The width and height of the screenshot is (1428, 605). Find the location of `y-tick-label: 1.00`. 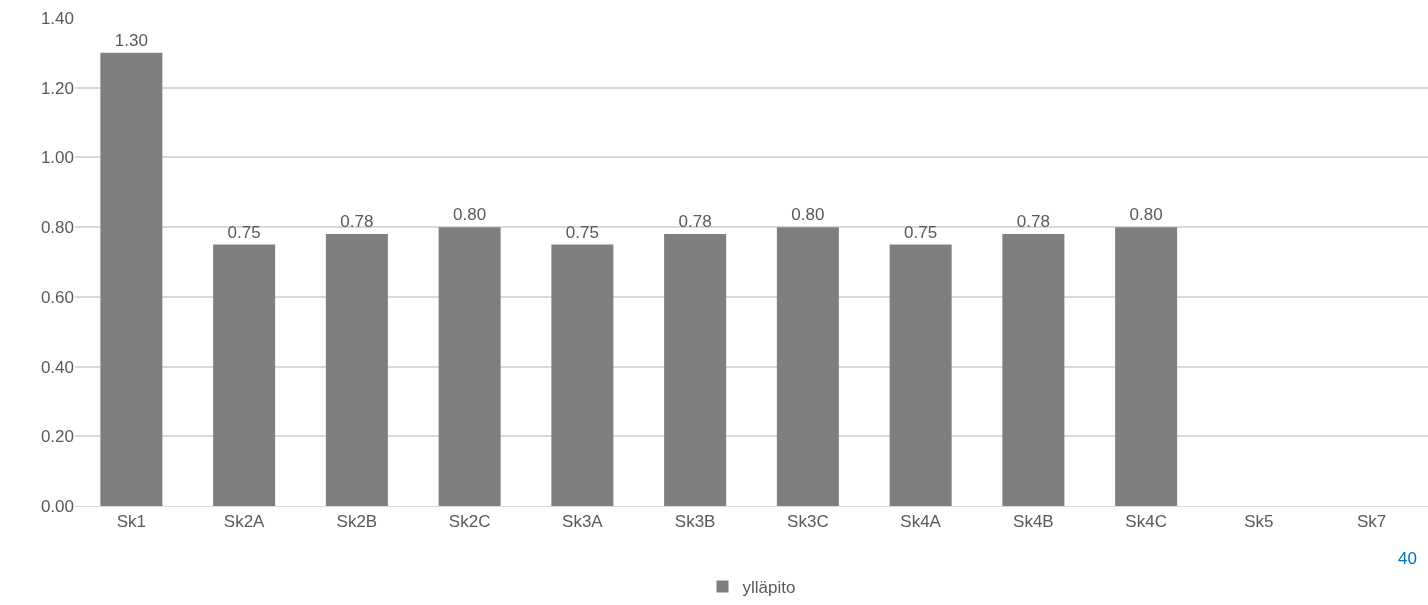

y-tick-label: 1.00 is located at coordinates (57, 158).